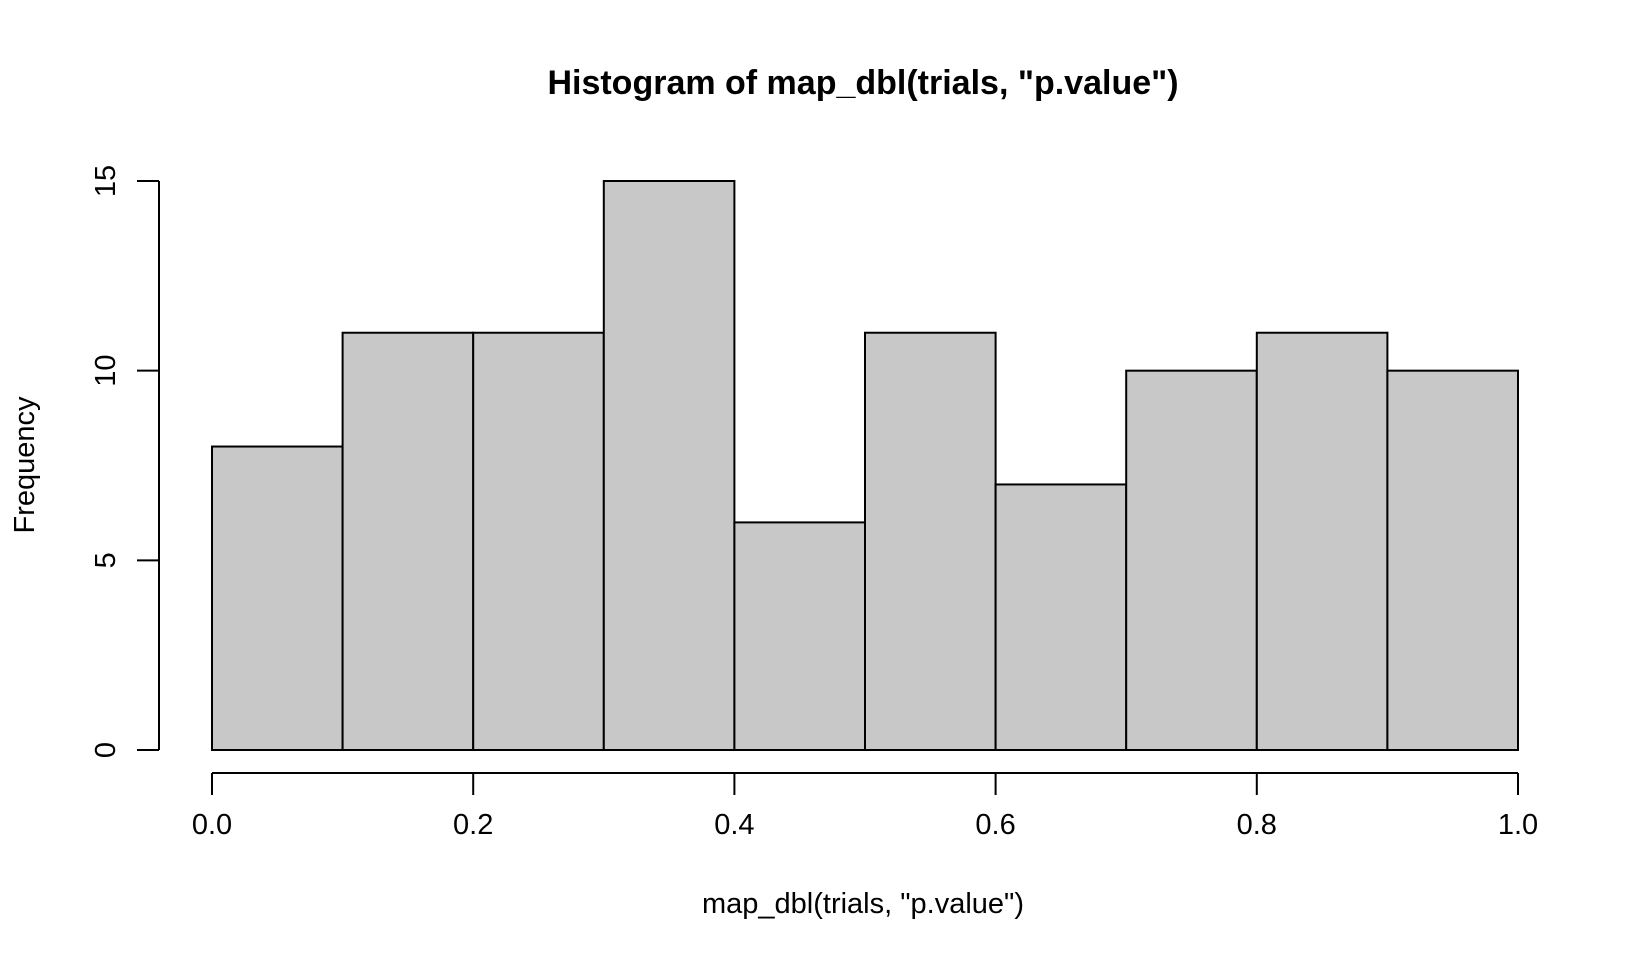 This screenshot has height=960, width=1632. Describe the element at coordinates (473, 825) in the screenshot. I see `x-tick-label-1: 0.2` at that location.